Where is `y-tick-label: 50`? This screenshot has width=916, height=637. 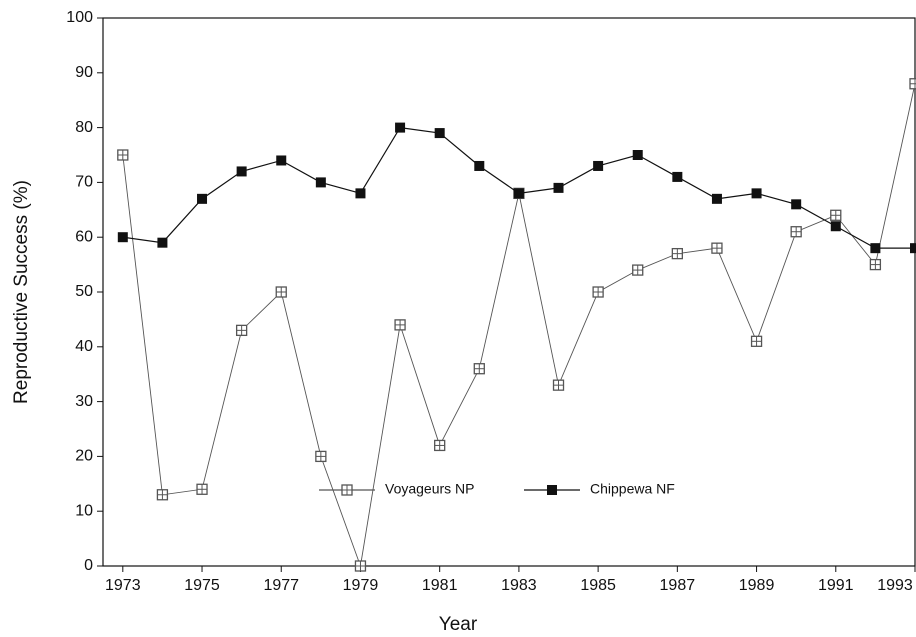
y-tick-label: 50 is located at coordinates (84, 291).